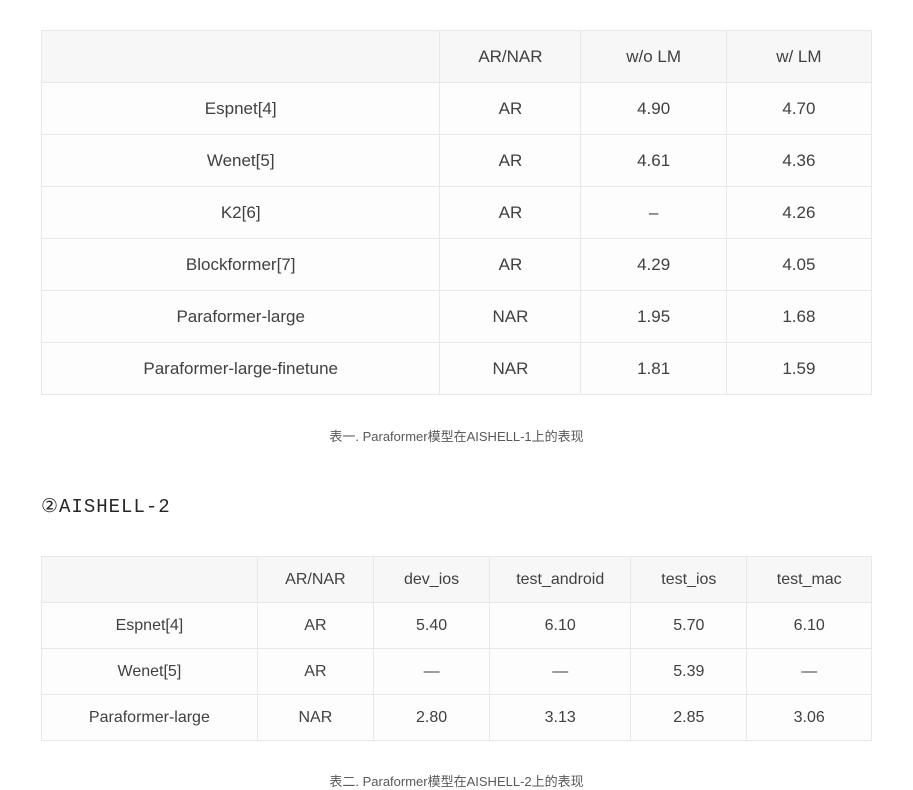 This screenshot has width=913, height=790. Describe the element at coordinates (653, 212) in the screenshot. I see `table-cell: –` at that location.